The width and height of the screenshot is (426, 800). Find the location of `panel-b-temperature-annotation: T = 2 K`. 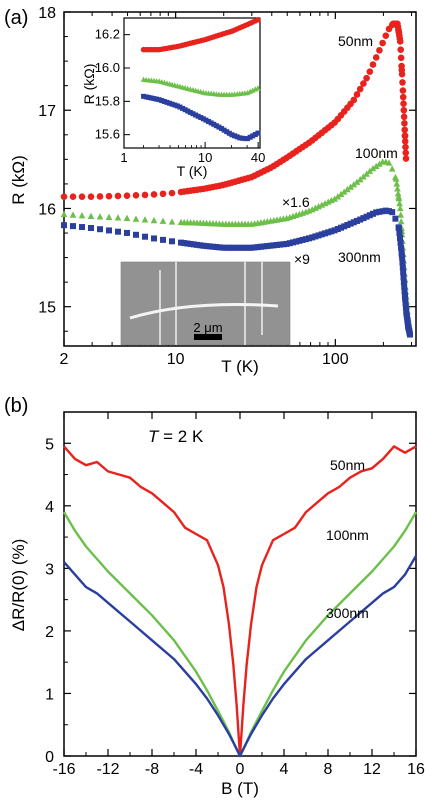

panel-b-temperature-annotation: T = 2 K is located at coordinates (176, 436).